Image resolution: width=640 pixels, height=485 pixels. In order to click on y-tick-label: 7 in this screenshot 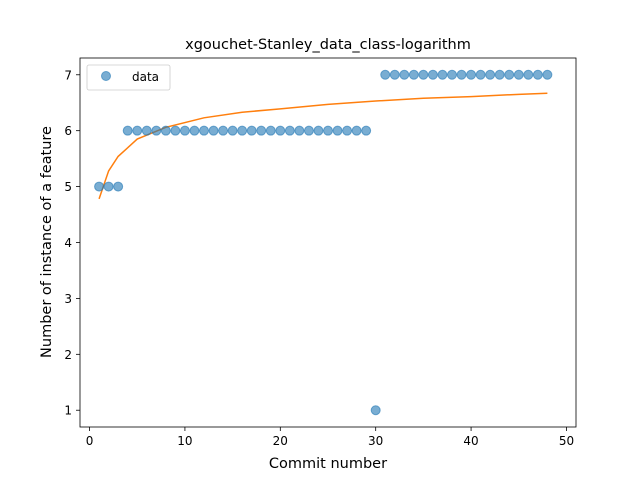, I will do `click(68, 75)`.